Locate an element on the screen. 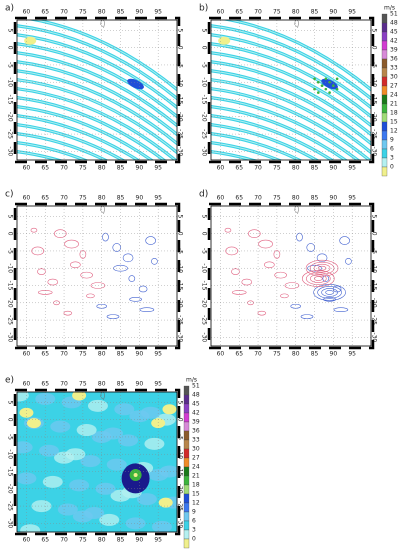  colorbar-label: 48 is located at coordinates (394, 23).